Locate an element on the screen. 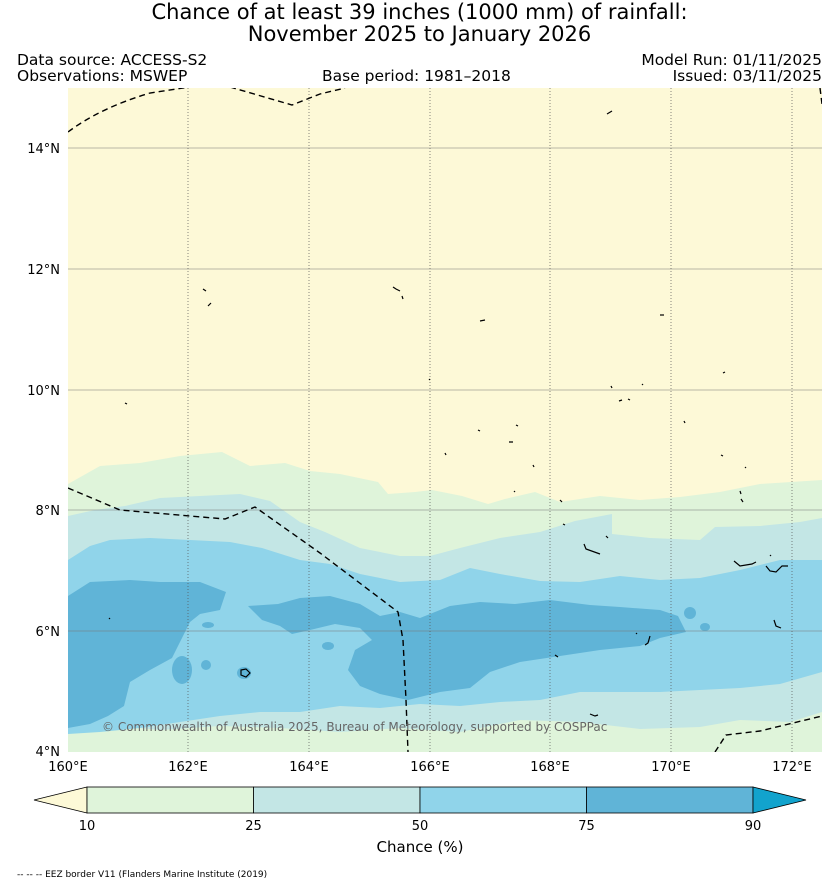 This screenshot has height=885, width=839. lon-label-162e: 162°E is located at coordinates (188, 767).